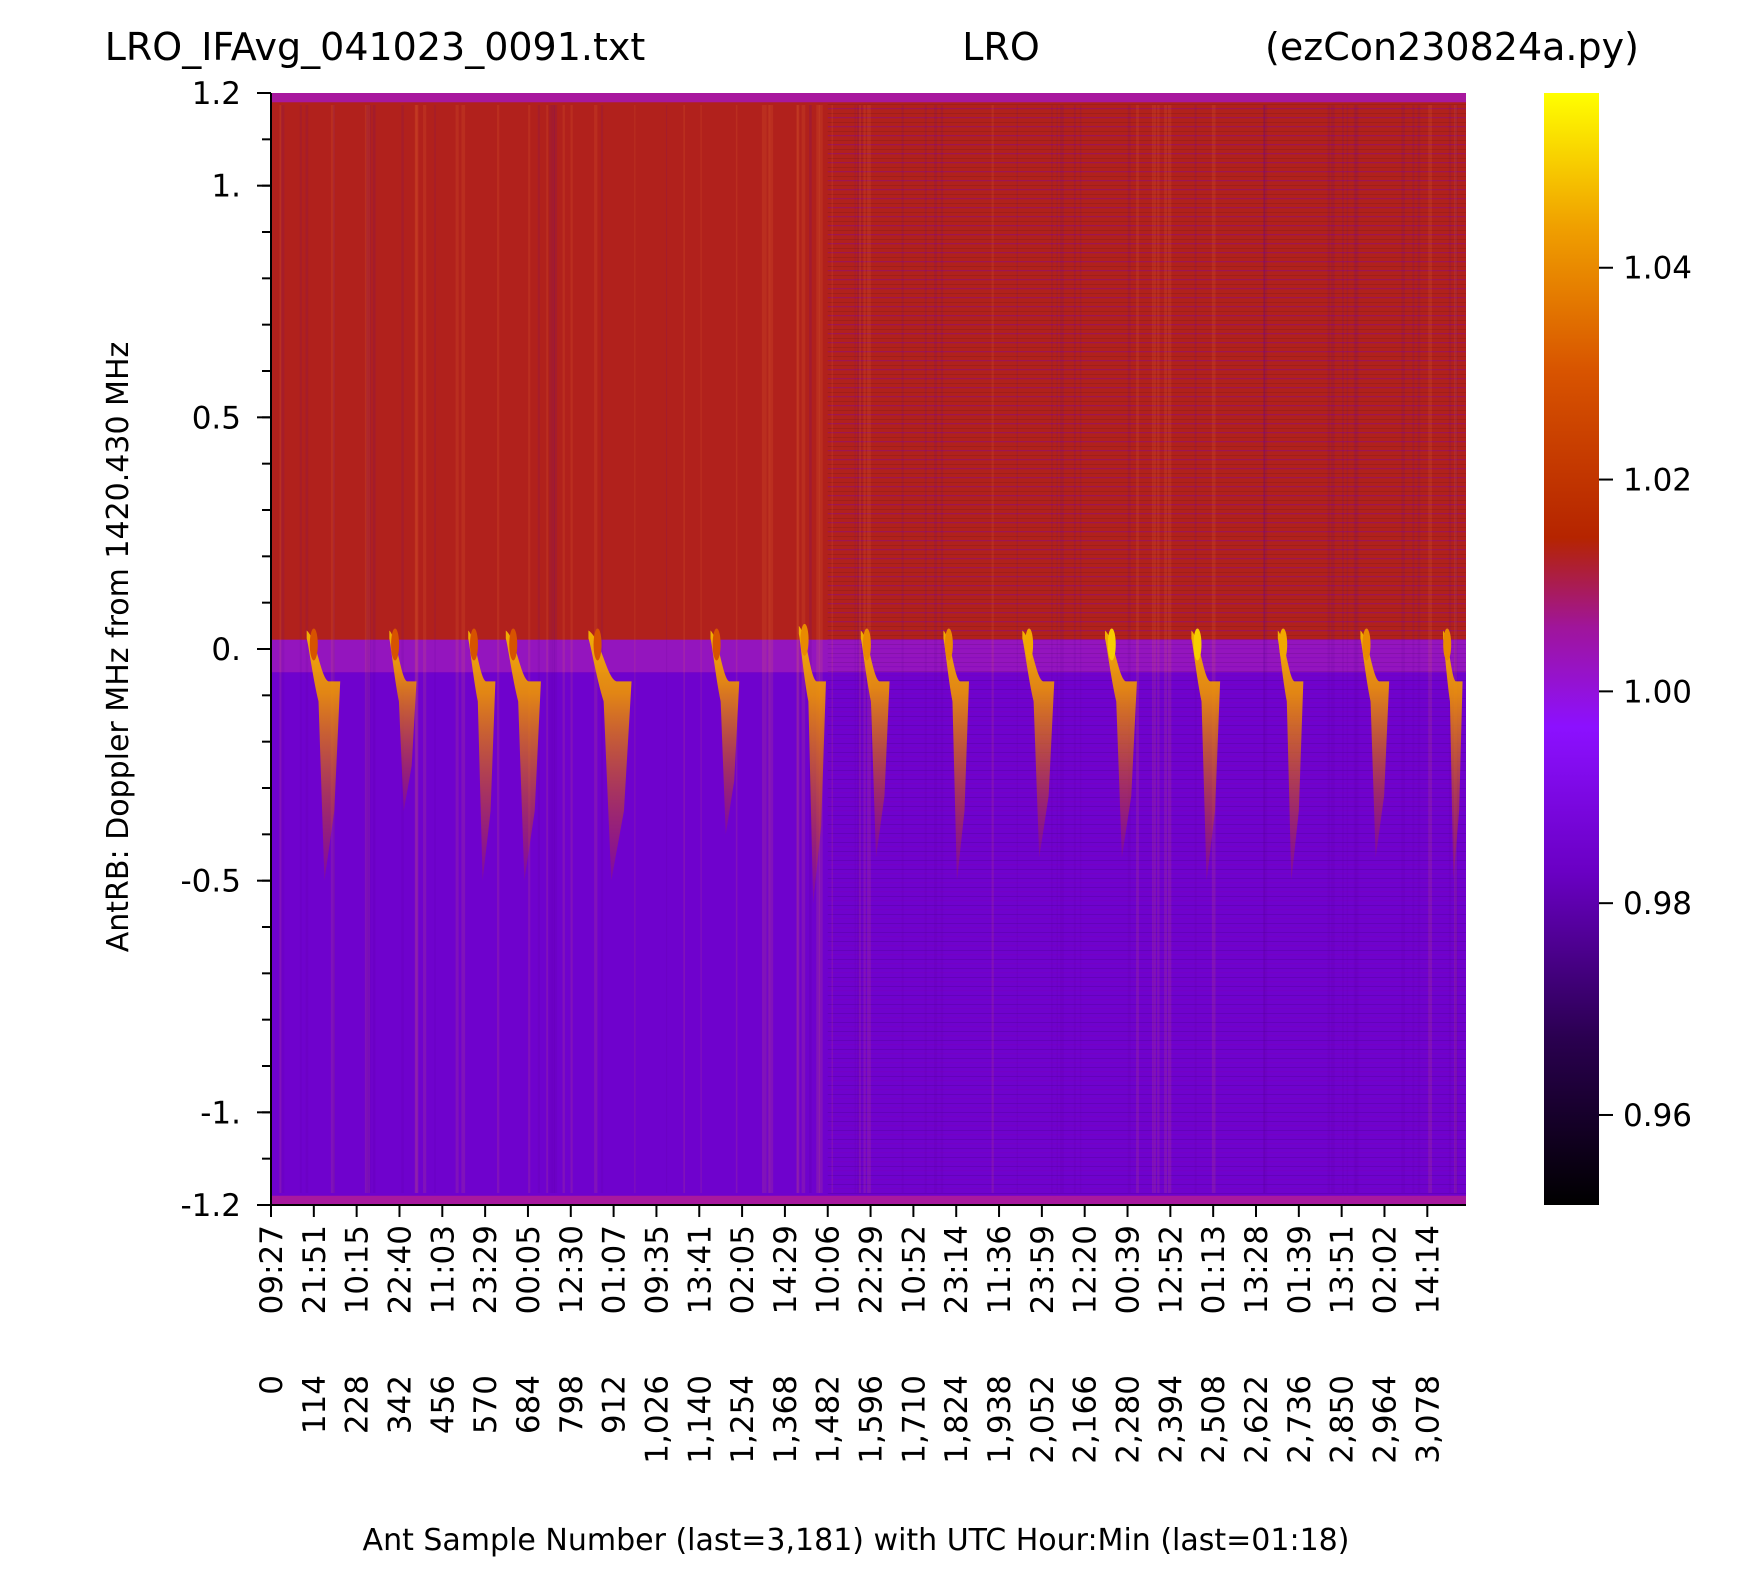  What do you see at coordinates (443, 1404) in the screenshot?
I see `x-tick-sample-label: 456` at bounding box center [443, 1404].